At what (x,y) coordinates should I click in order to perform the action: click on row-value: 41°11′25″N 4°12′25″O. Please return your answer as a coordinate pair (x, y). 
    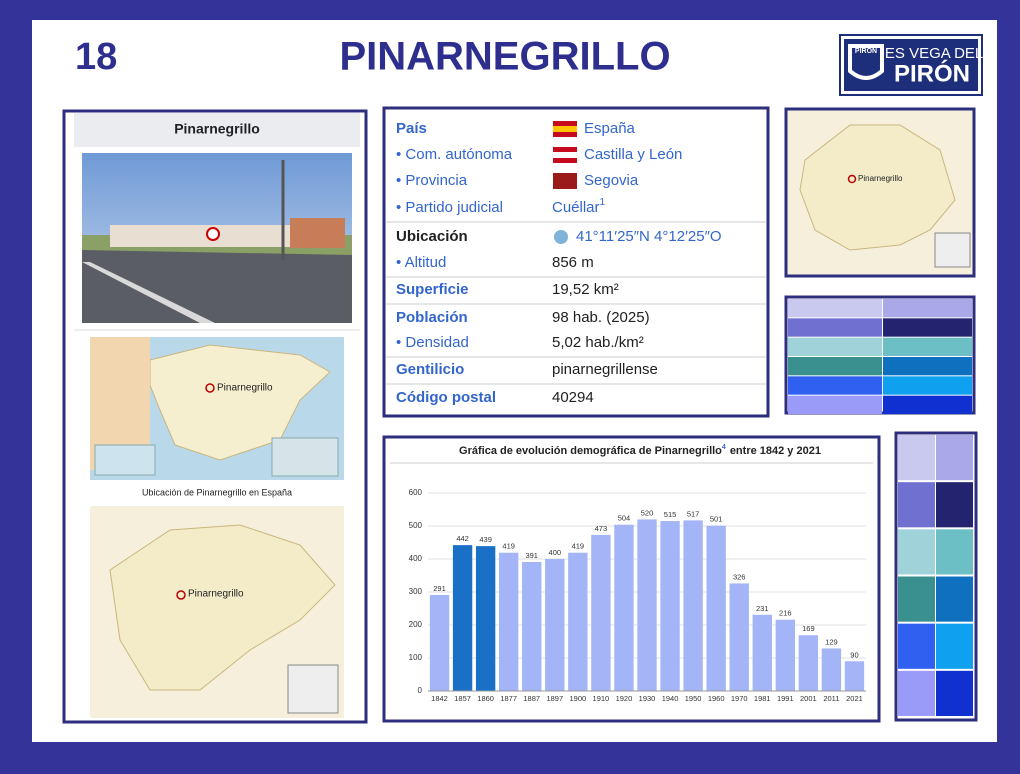
    Looking at the image, I should click on (649, 236).